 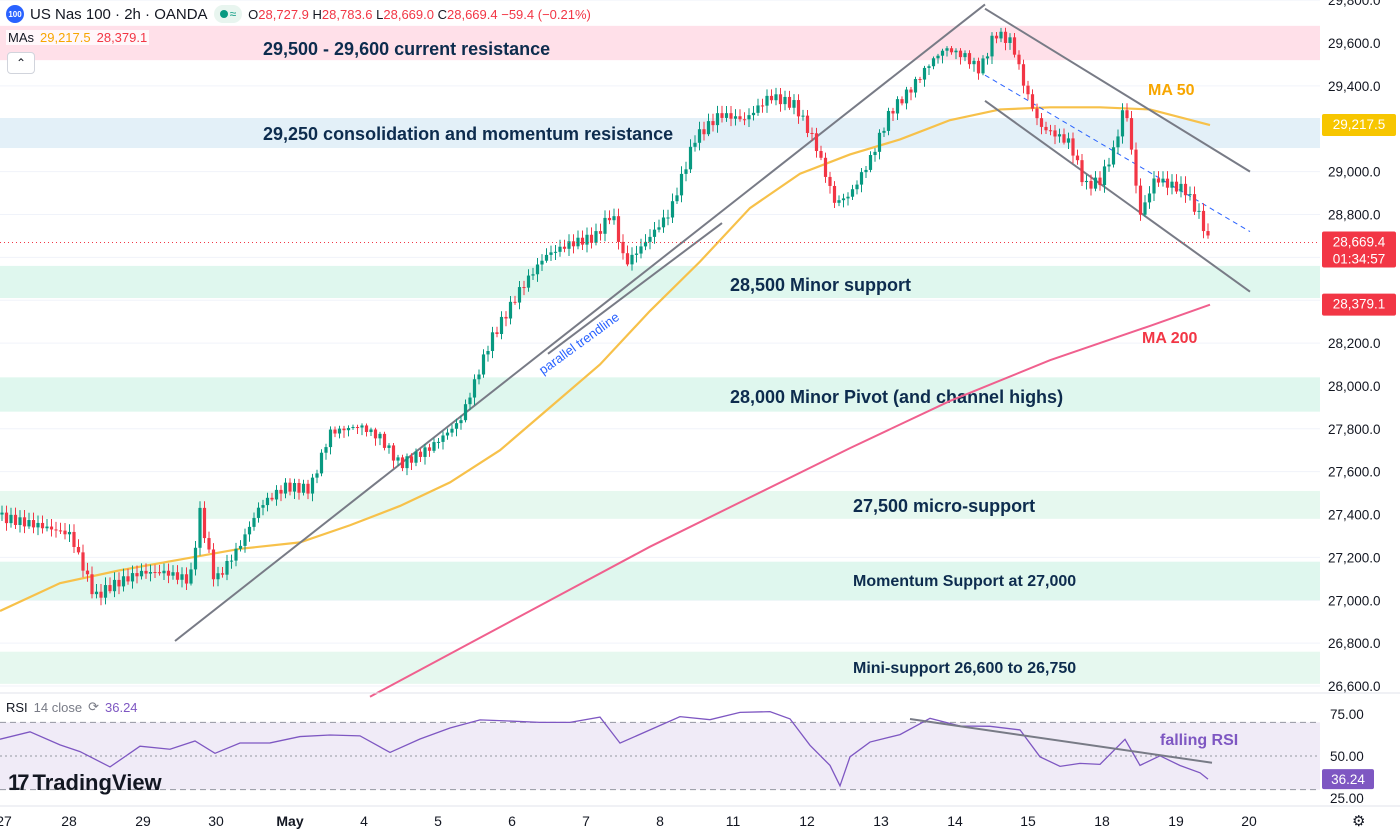 I want to click on time-tick: 29, so click(x=143, y=821).